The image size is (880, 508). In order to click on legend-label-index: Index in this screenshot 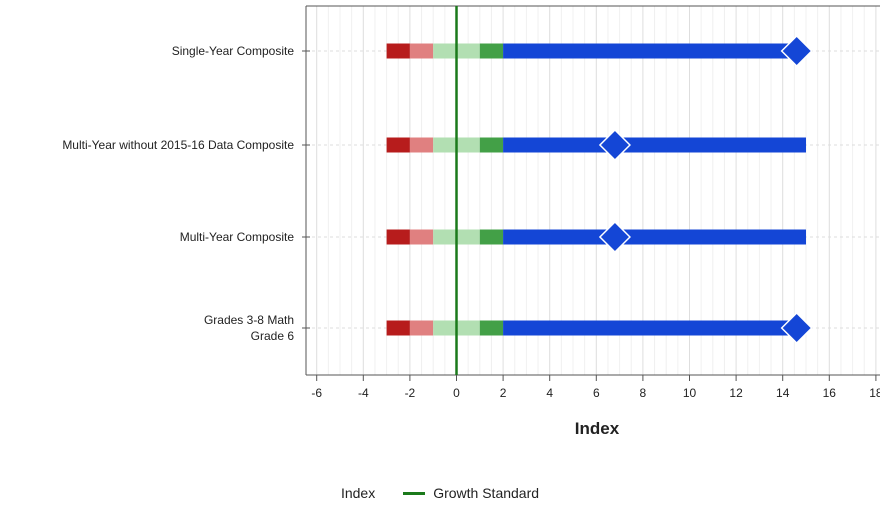, I will do `click(358, 493)`.